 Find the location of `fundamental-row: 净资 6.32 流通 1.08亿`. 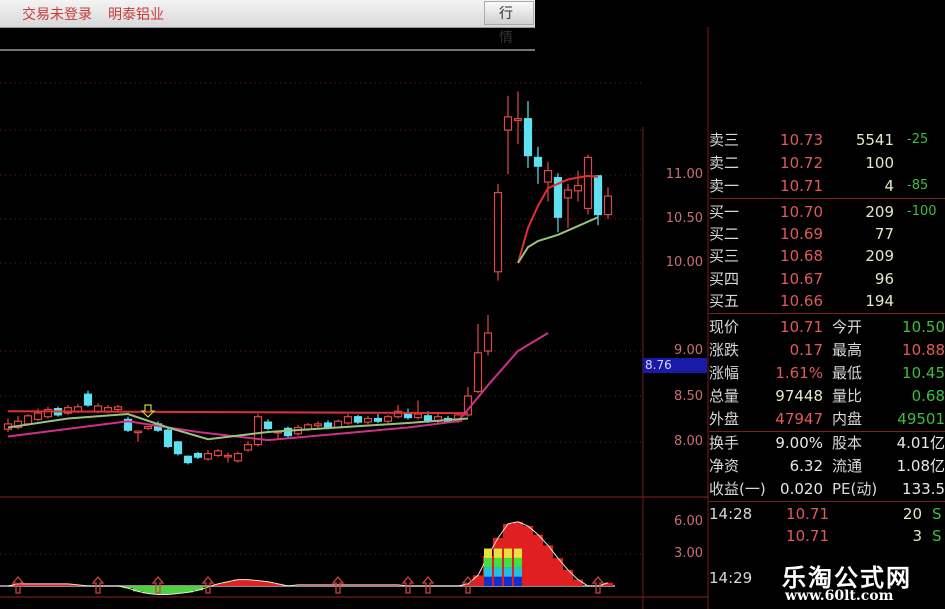

fundamental-row: 净资 6.32 流通 1.08亿 is located at coordinates (827, 466).